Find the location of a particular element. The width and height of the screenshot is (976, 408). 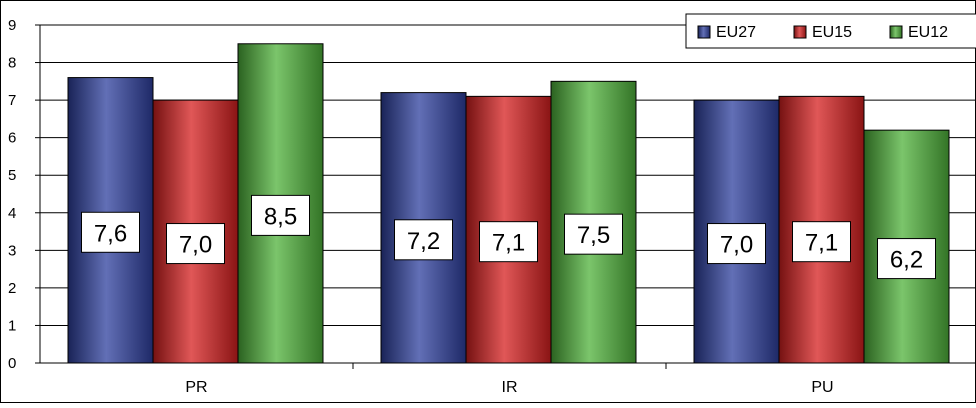

data-label: 6,2 is located at coordinates (906, 260).